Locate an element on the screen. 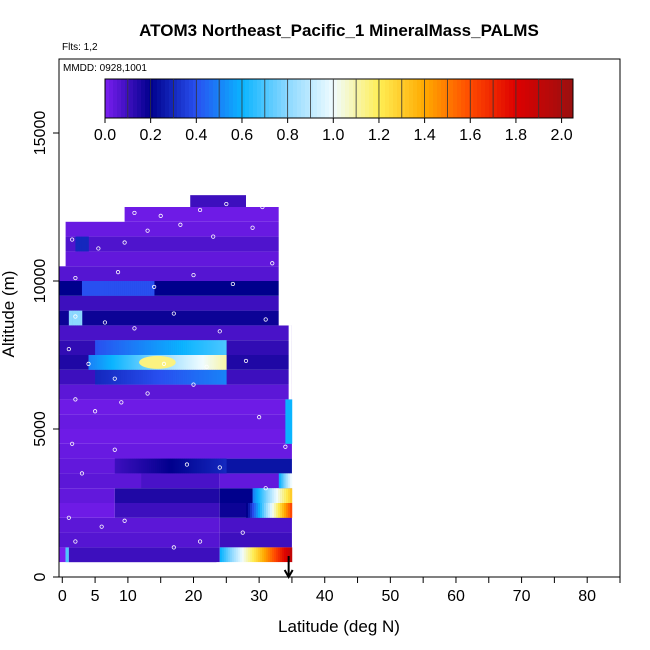  heatmap-empty is located at coordinates (62, 244).